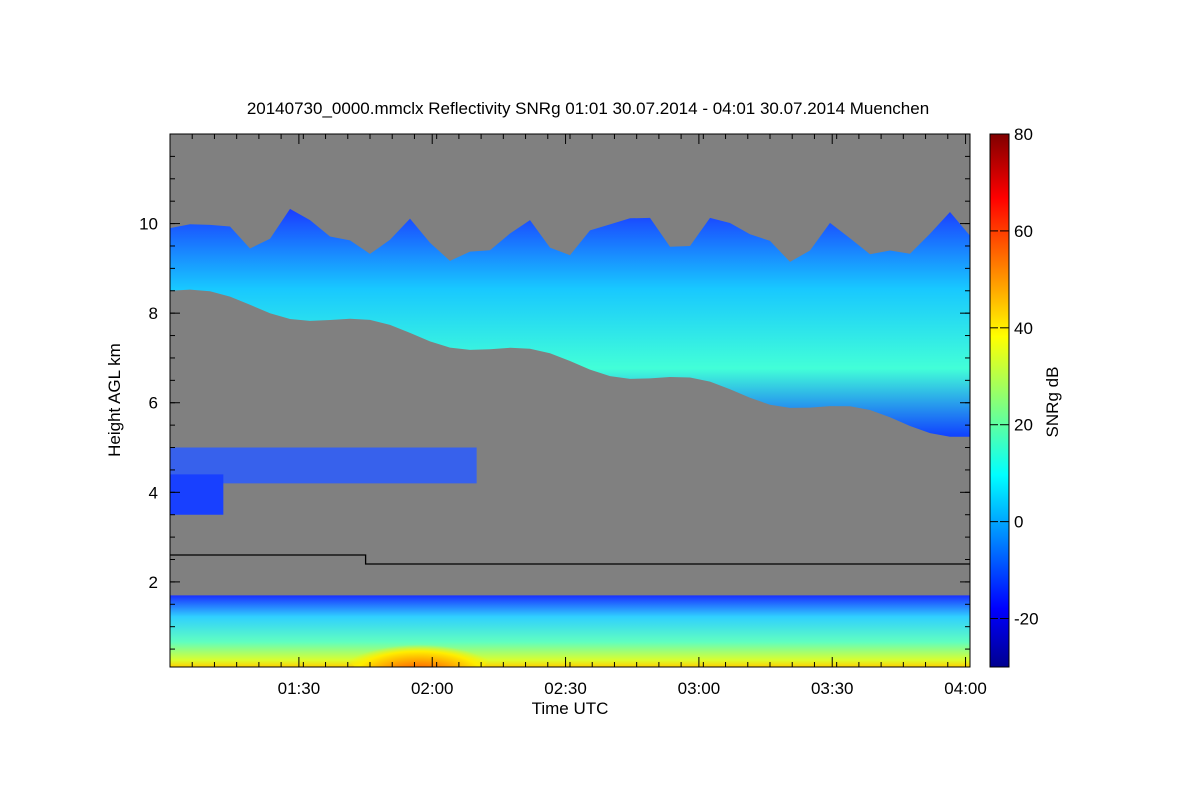  Describe the element at coordinates (323, 465) in the screenshot. I see `mid-cloud-layer` at that location.